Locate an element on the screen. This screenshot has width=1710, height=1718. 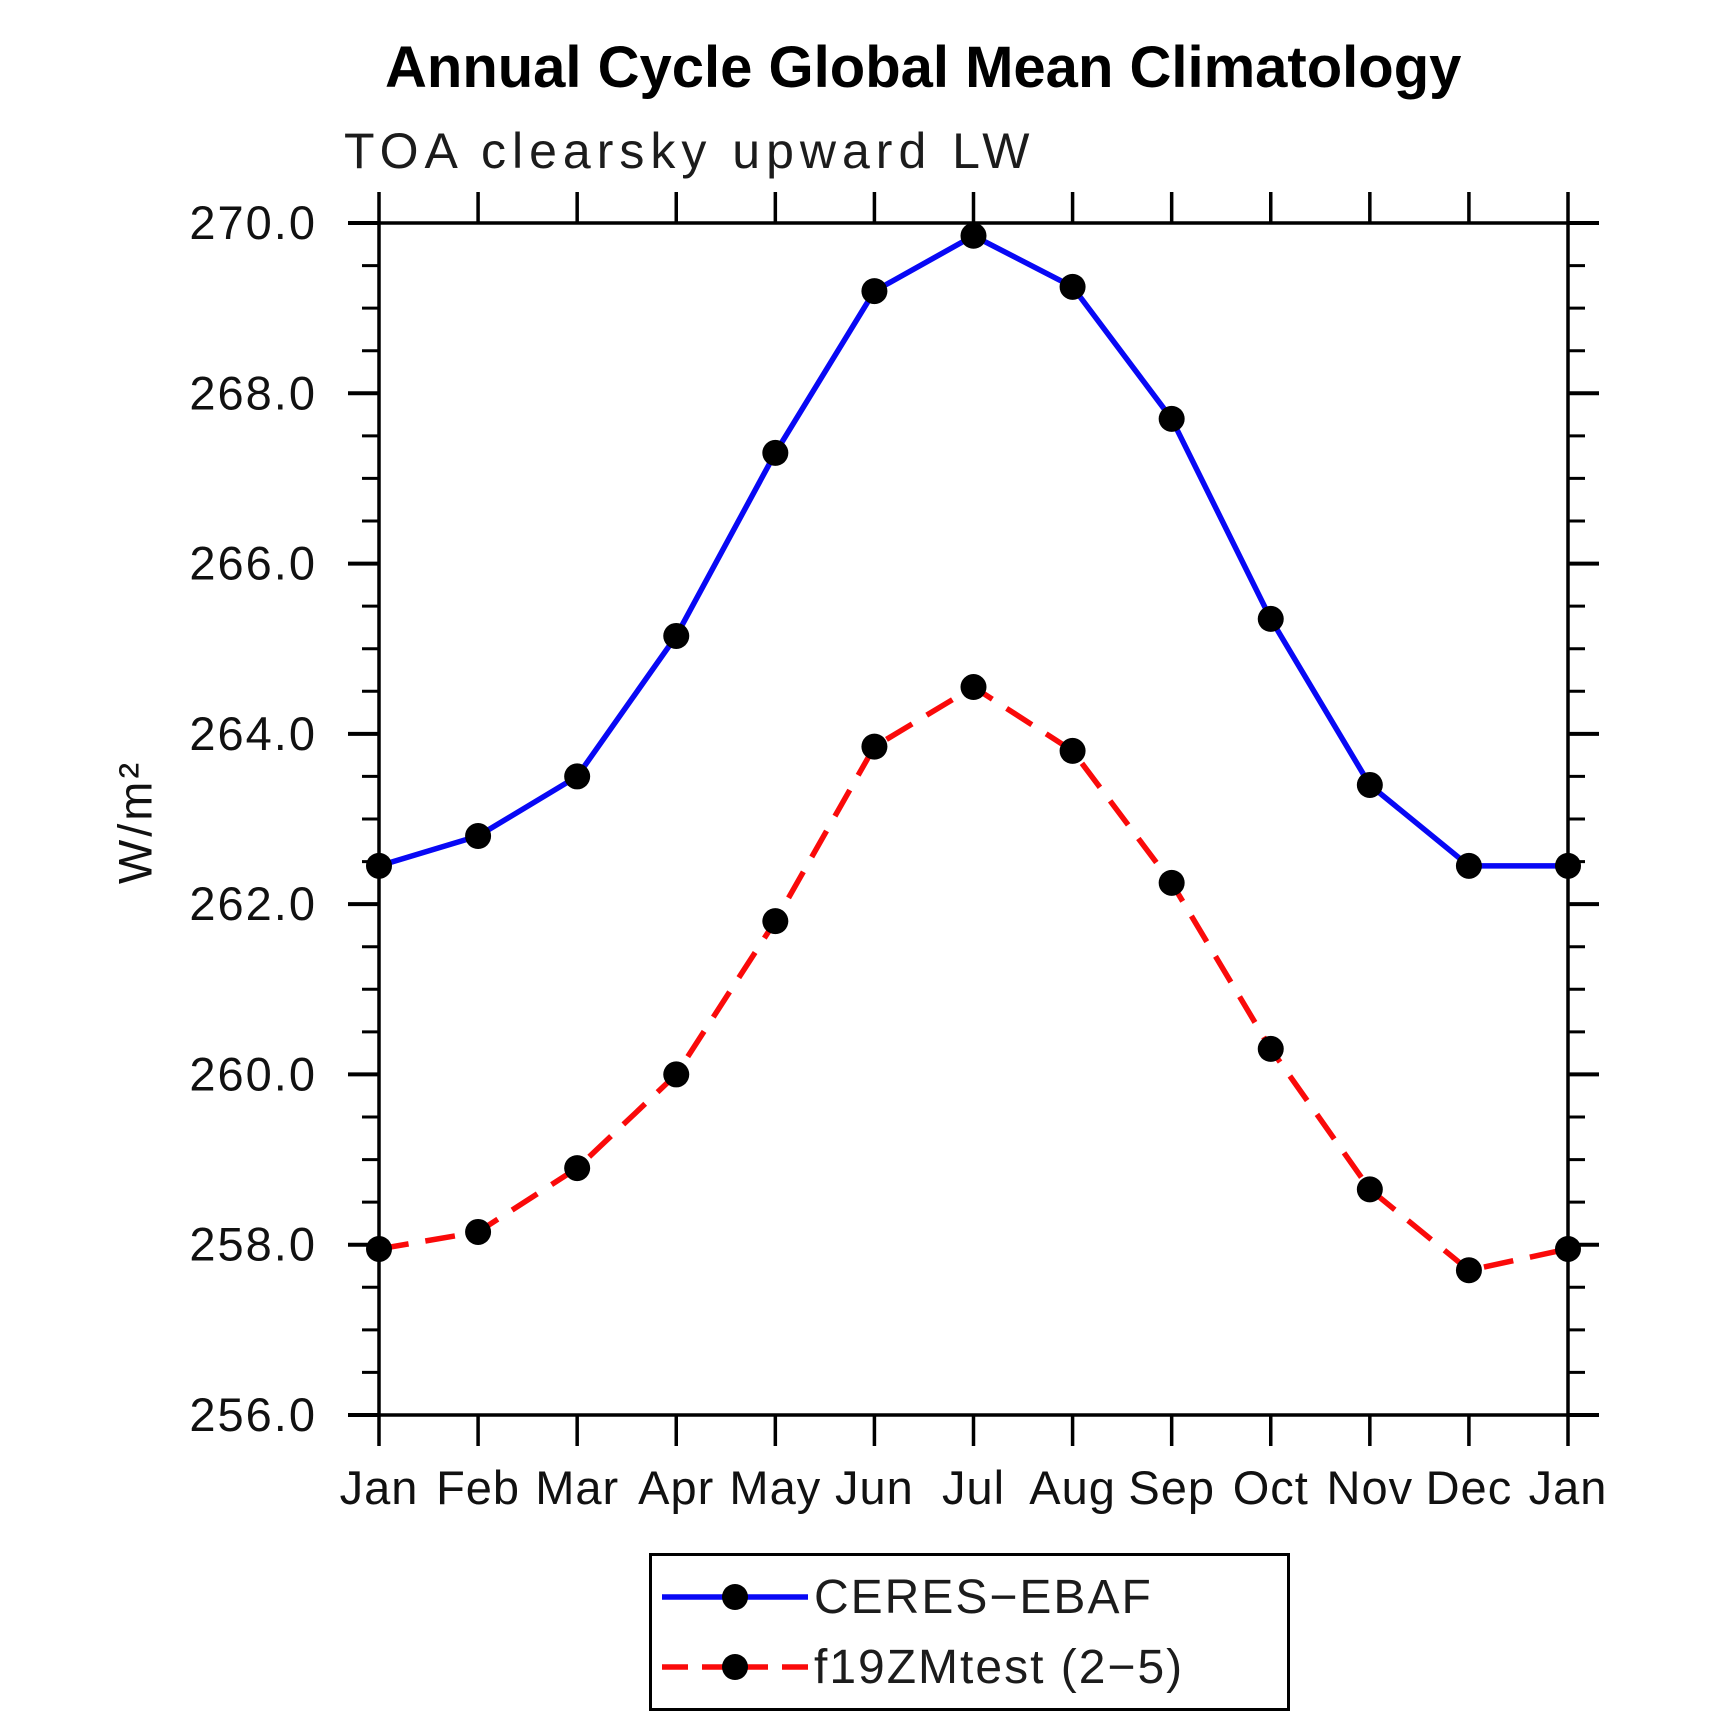
x-axis-label: Jul is located at coordinates (973, 1487).